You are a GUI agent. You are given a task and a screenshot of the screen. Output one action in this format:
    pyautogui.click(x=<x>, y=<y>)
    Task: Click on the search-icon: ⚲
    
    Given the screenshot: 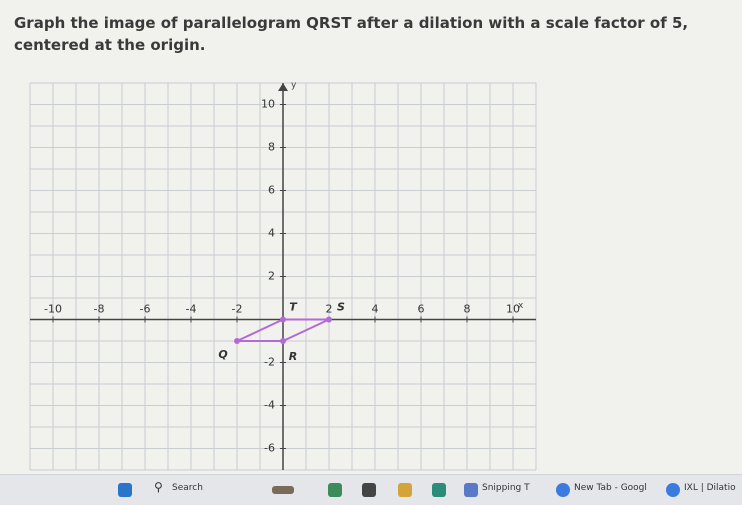 What is the action you would take?
    pyautogui.click(x=158, y=487)
    